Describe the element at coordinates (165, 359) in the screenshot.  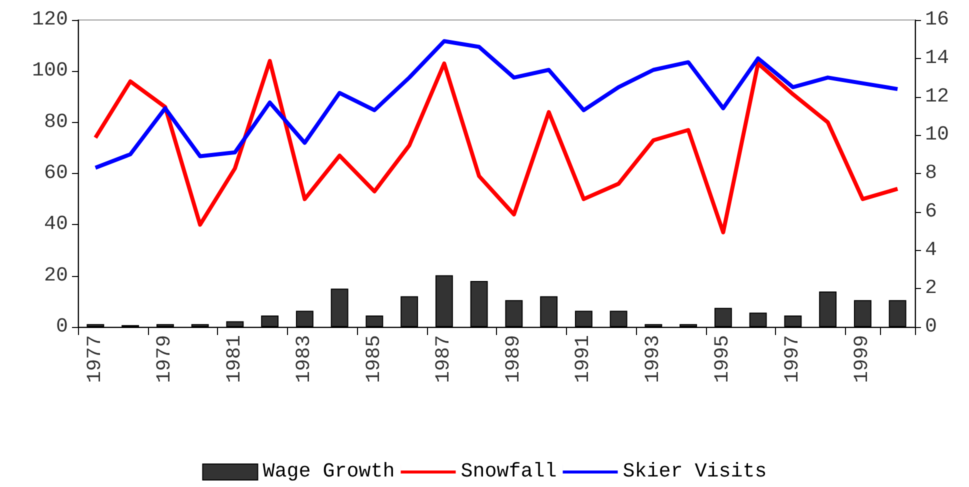
I see `x-tick-label: 1979` at that location.